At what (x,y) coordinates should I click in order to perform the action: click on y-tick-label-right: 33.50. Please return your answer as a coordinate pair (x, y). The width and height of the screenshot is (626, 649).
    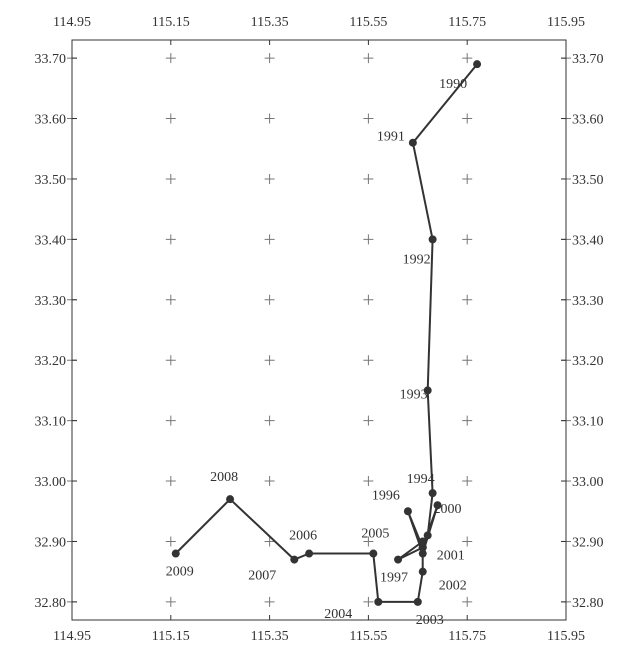
    Looking at the image, I should click on (588, 180).